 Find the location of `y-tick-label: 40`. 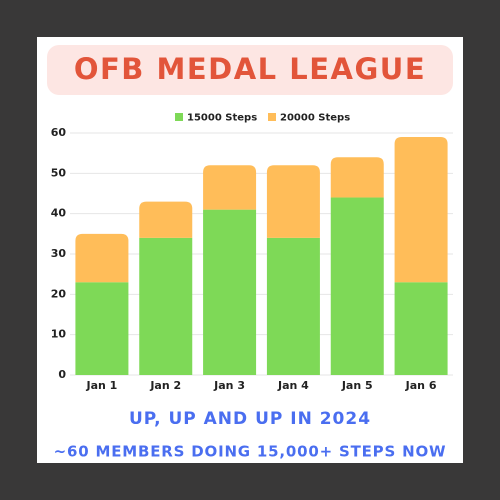

y-tick-label: 40 is located at coordinates (59, 213).